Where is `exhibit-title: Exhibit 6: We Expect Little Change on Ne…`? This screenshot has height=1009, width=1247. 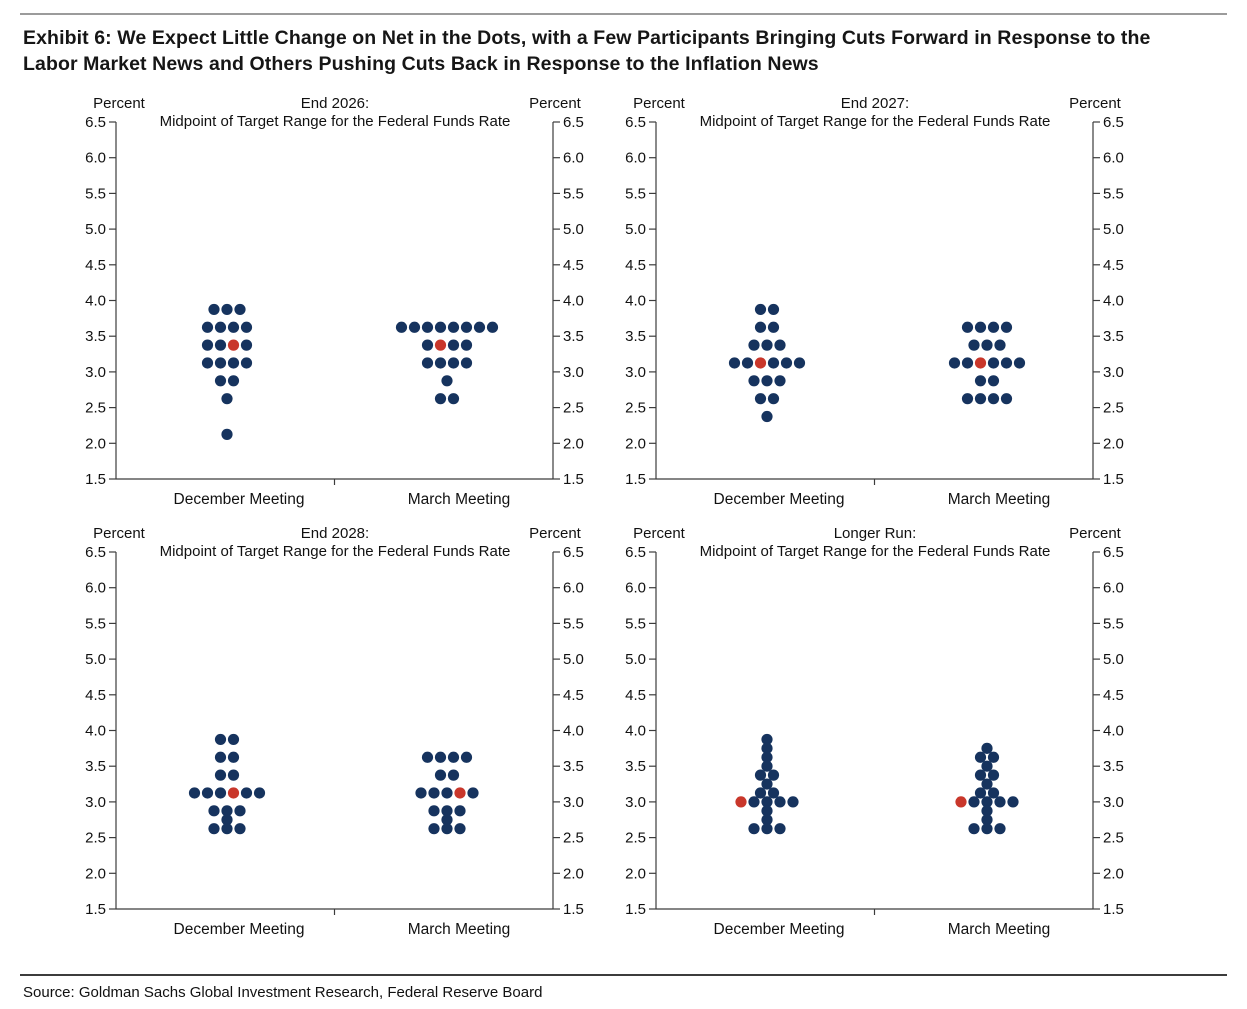
exhibit-title: Exhibit 6: We Expect Little Change on Ne… is located at coordinates (628, 51).